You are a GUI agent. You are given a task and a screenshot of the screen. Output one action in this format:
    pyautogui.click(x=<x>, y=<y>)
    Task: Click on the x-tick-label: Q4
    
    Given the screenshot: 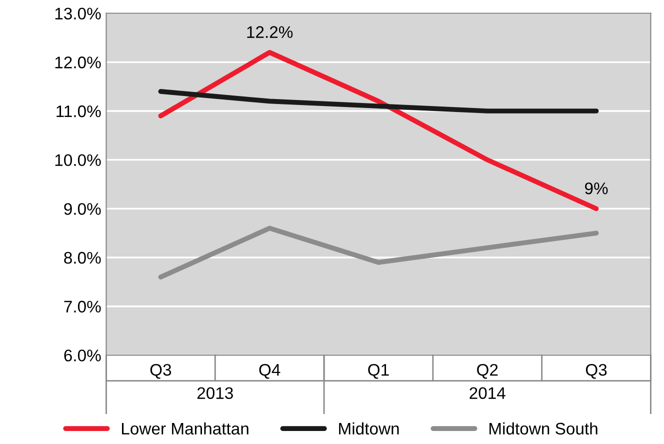 What is the action you would take?
    pyautogui.click(x=269, y=371)
    